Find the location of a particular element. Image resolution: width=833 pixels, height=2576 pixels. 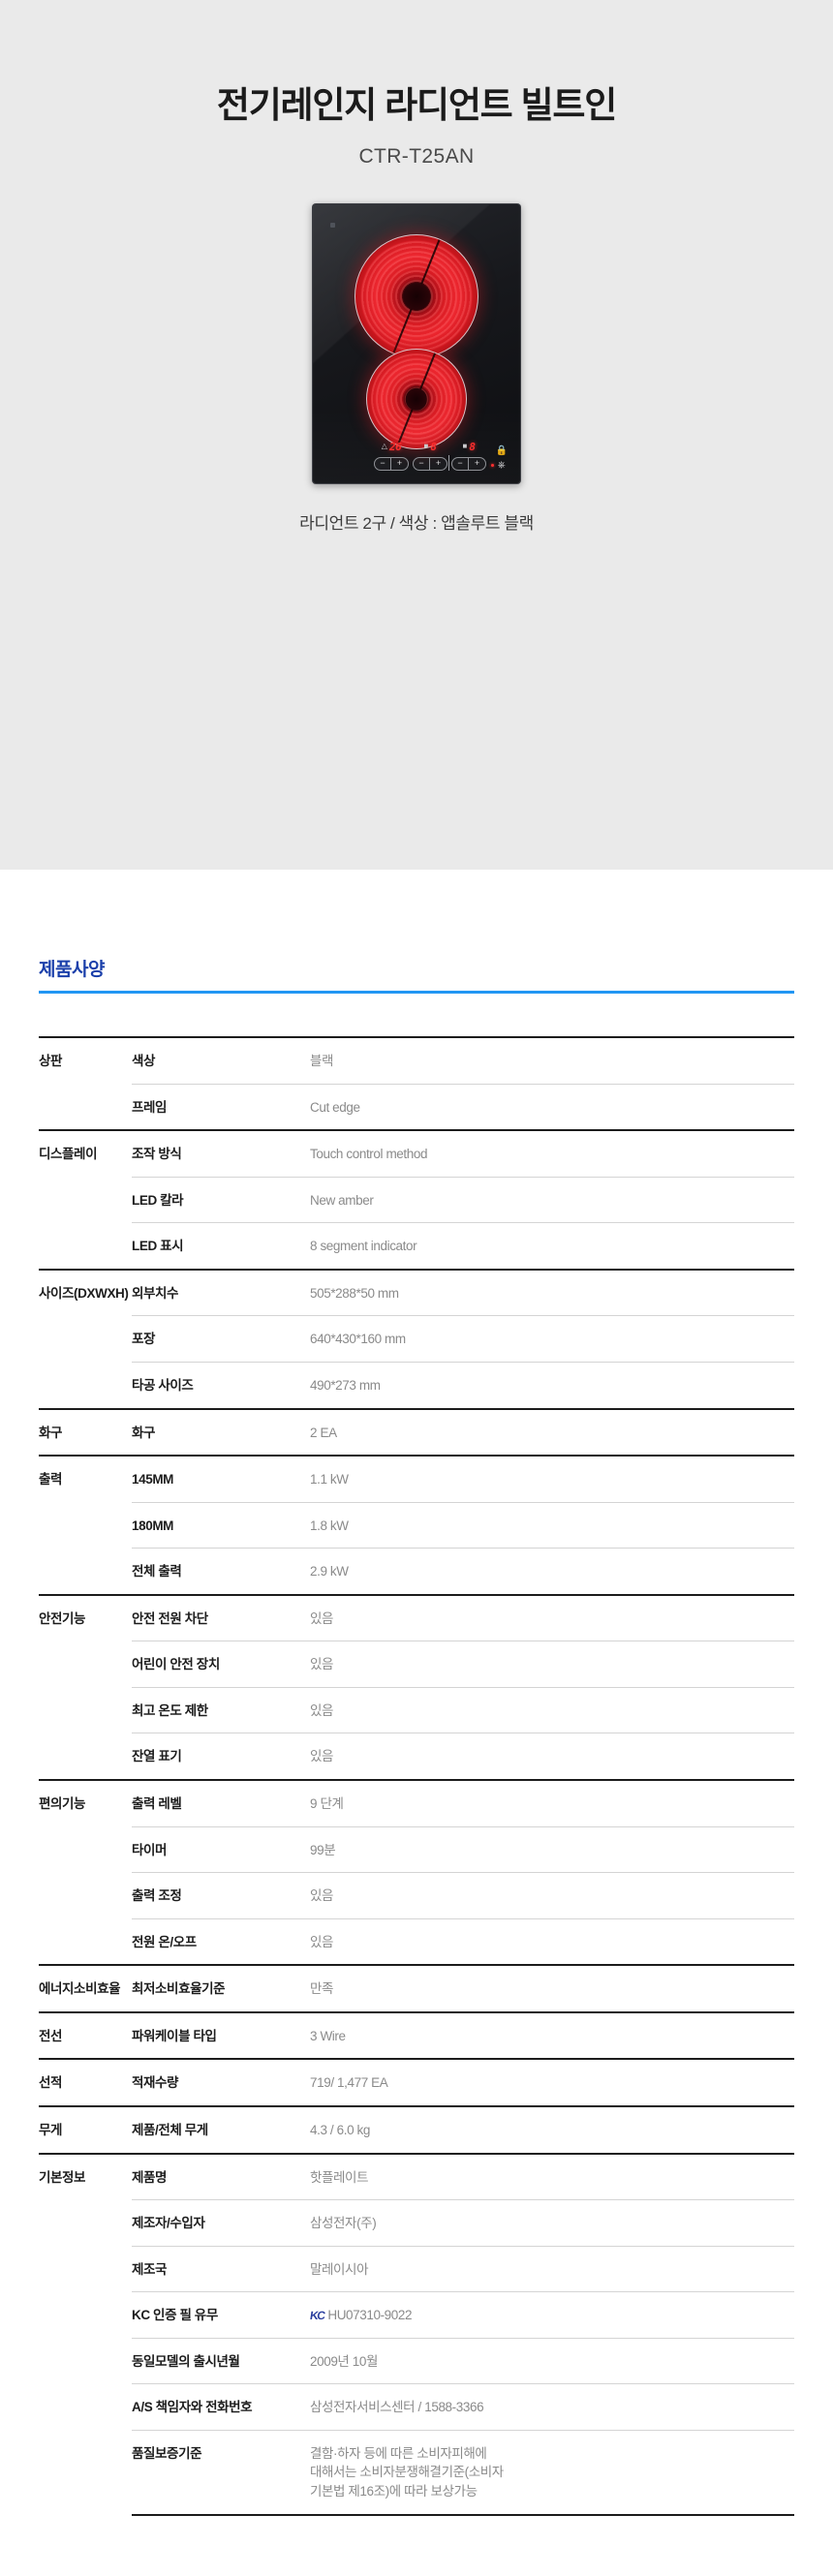

spec-label: 전체 출력 is located at coordinates (221, 1571).